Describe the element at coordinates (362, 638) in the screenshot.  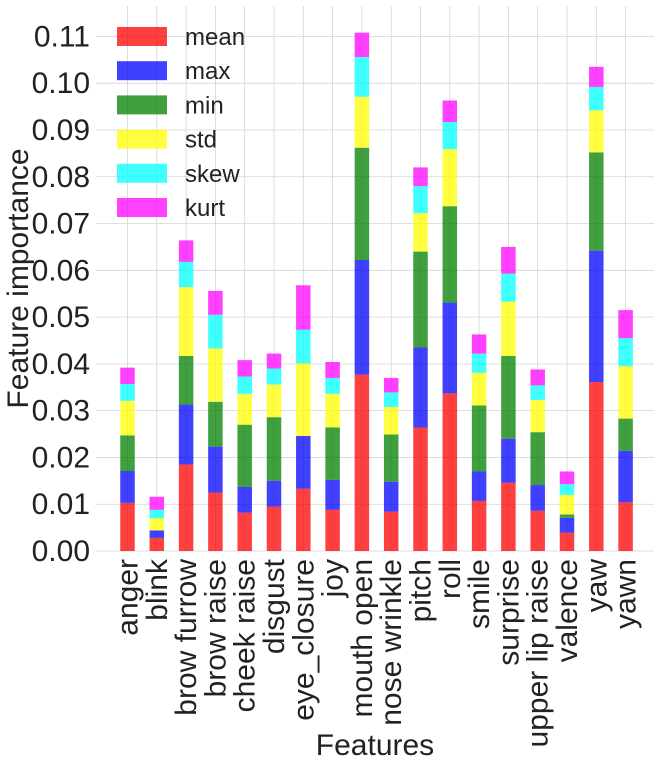
I see `x-tick-label: mouth open` at that location.